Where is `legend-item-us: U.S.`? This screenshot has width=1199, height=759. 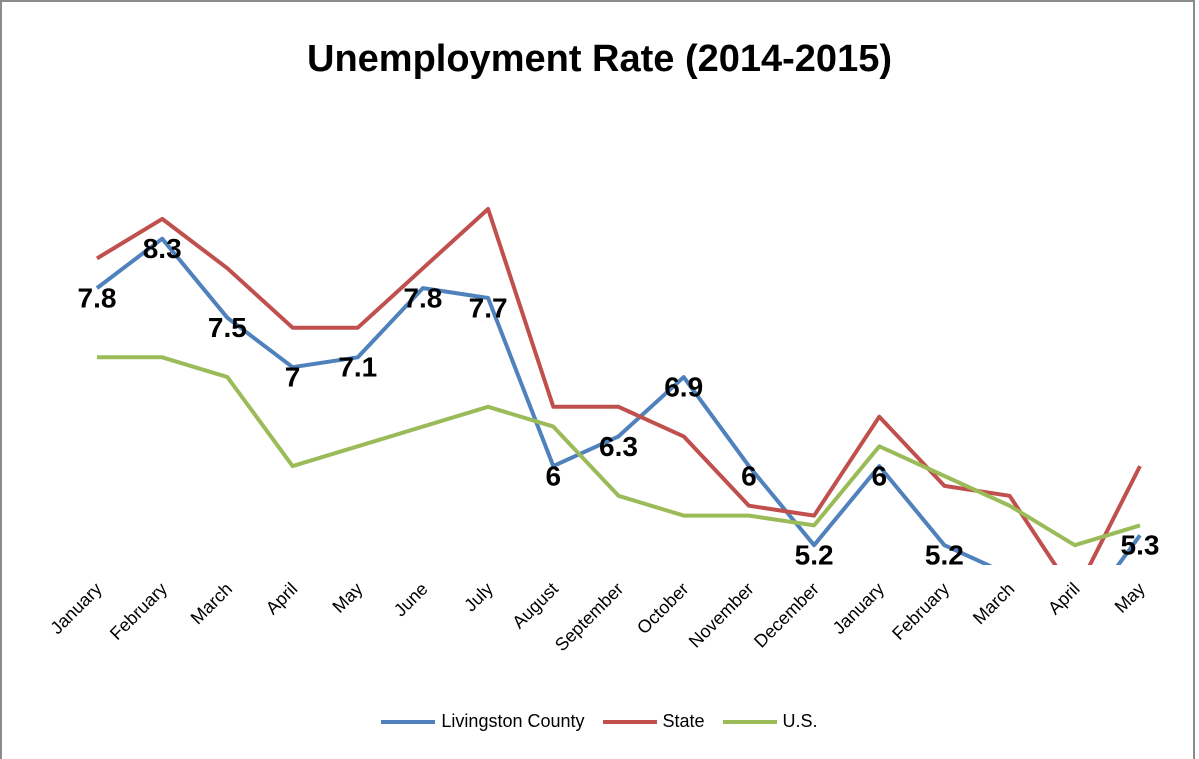 legend-item-us: U.S. is located at coordinates (770, 721).